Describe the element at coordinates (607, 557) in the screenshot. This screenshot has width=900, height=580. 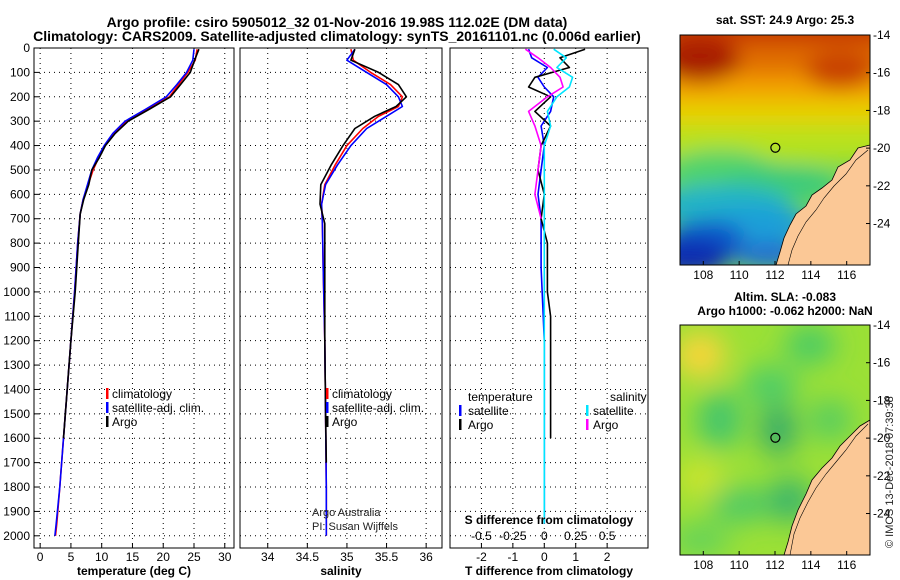
I see `x-tick-label: 2` at that location.